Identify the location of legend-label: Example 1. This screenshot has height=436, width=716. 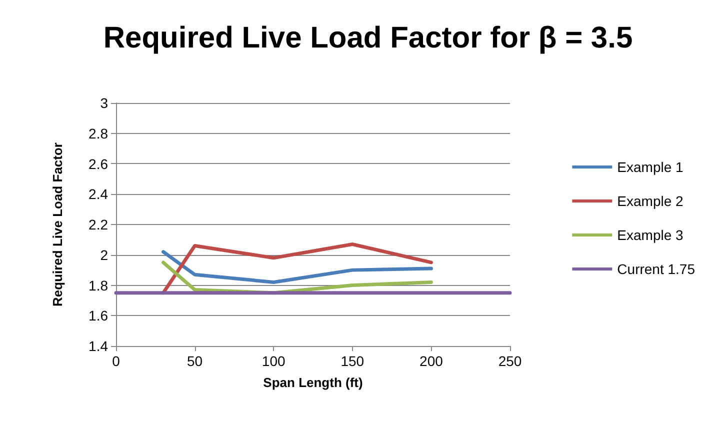
(650, 167).